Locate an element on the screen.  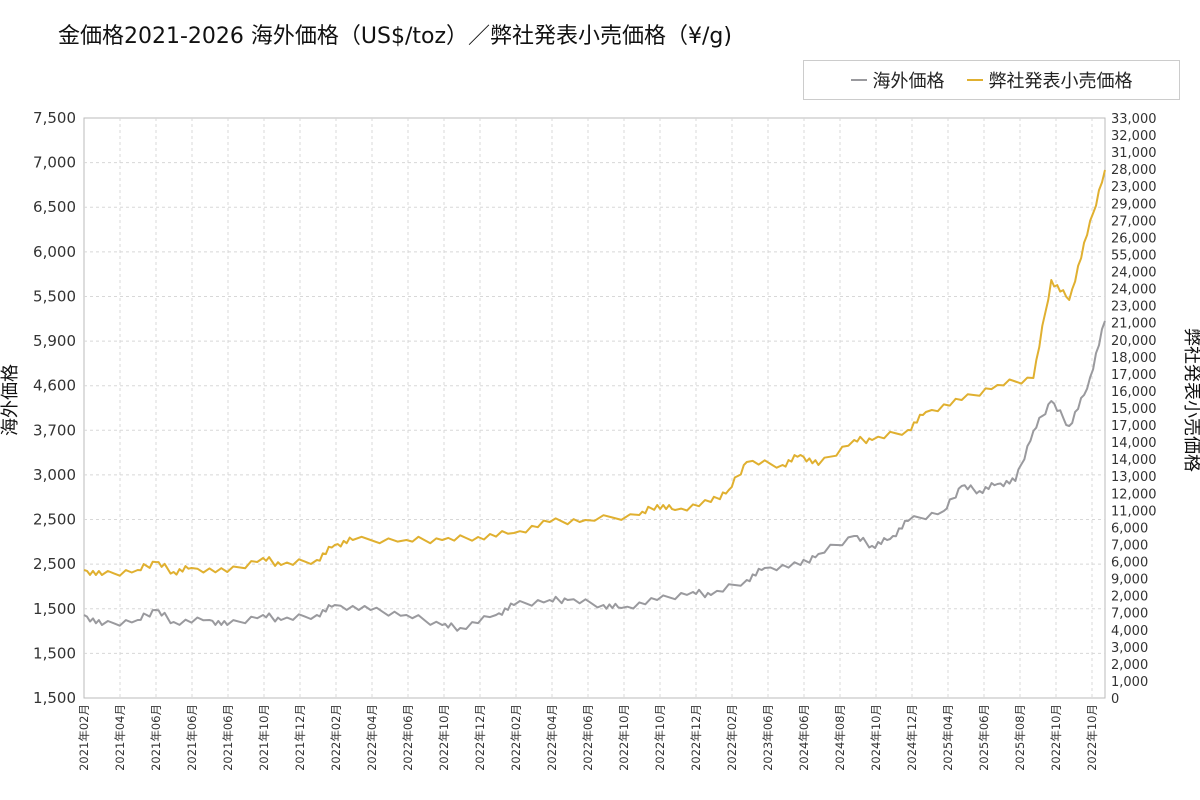
y2-tick-label: 18,000 is located at coordinates (1134, 358).